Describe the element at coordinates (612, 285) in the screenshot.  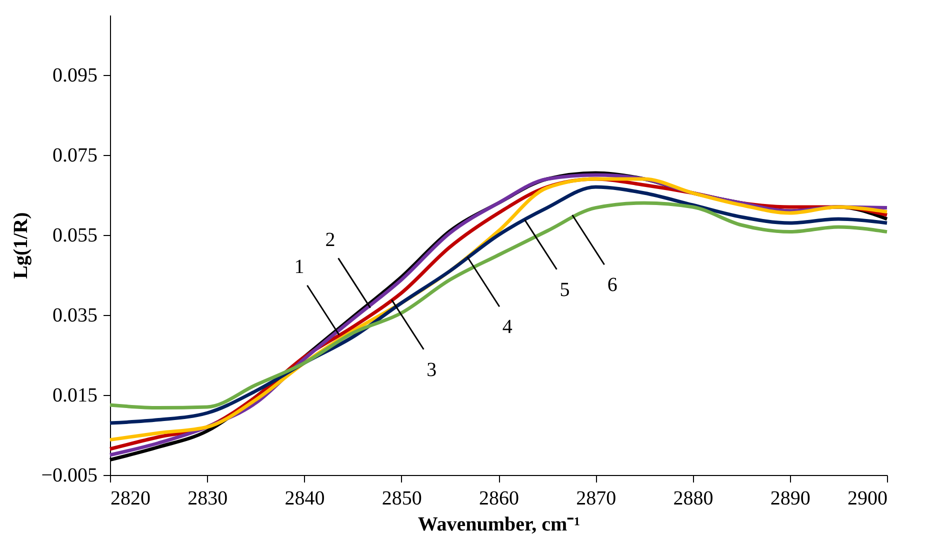
I see `annotation: 6` at that location.